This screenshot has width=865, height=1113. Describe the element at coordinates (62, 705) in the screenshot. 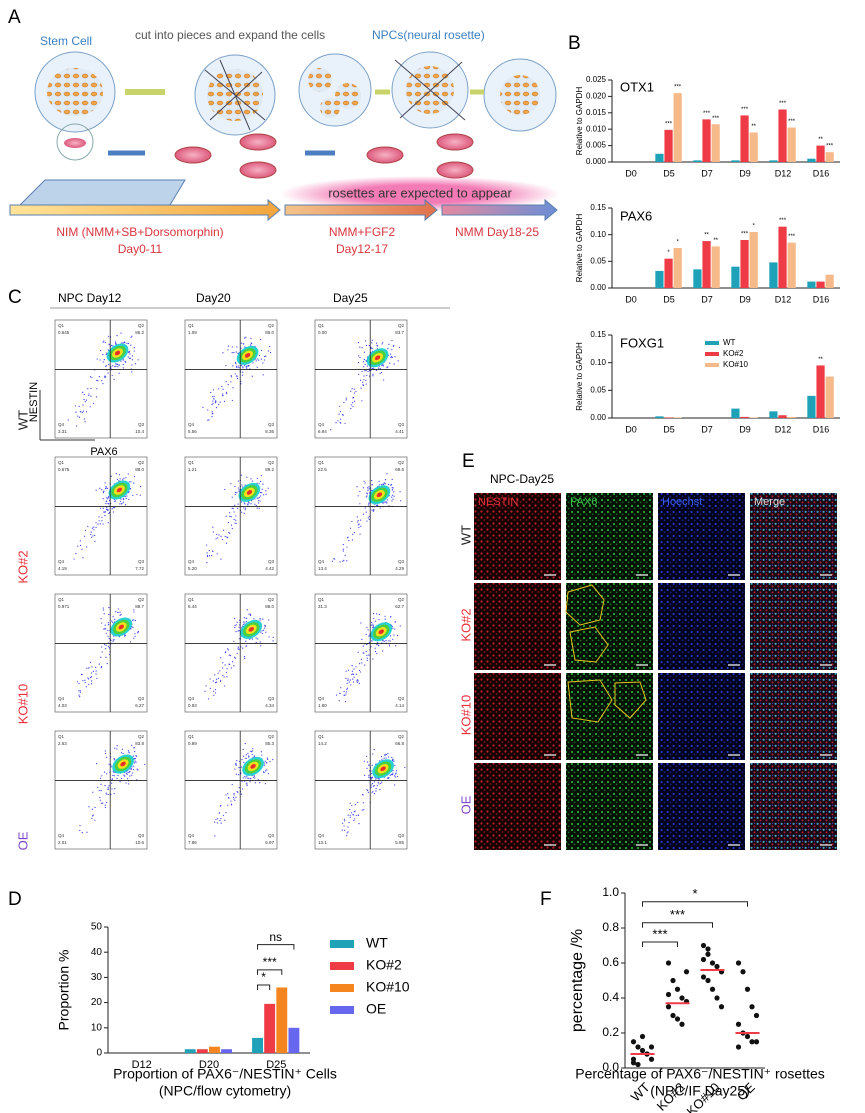

I see `quadrant-value: 4.03` at that location.